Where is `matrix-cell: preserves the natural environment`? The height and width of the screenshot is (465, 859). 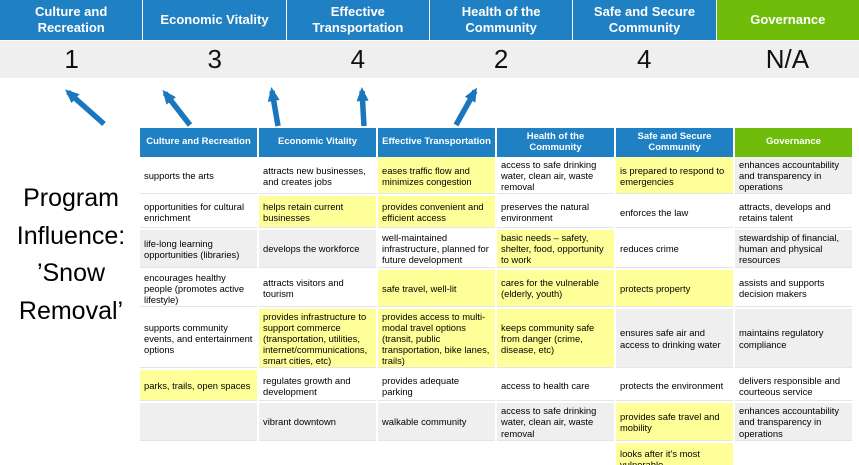
matrix-cell: preserves the natural environment is located at coordinates (556, 213).